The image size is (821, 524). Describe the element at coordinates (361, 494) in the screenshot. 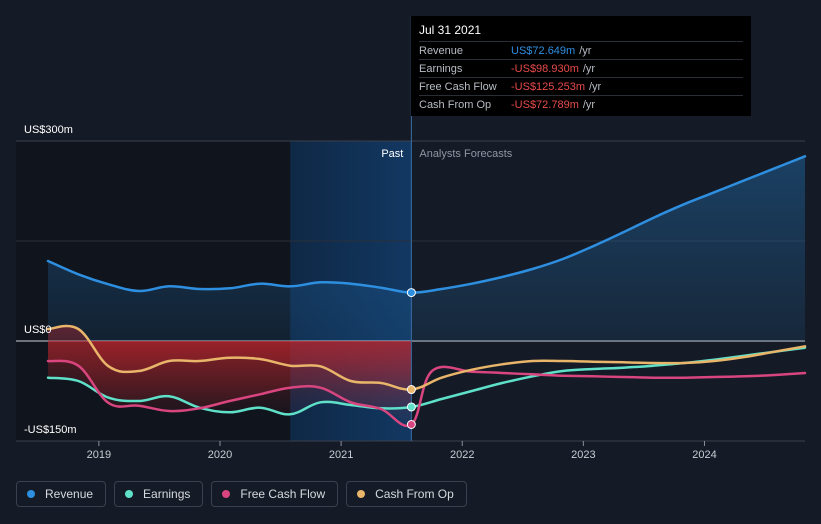

I see `cash-from-op-dot-icon` at that location.